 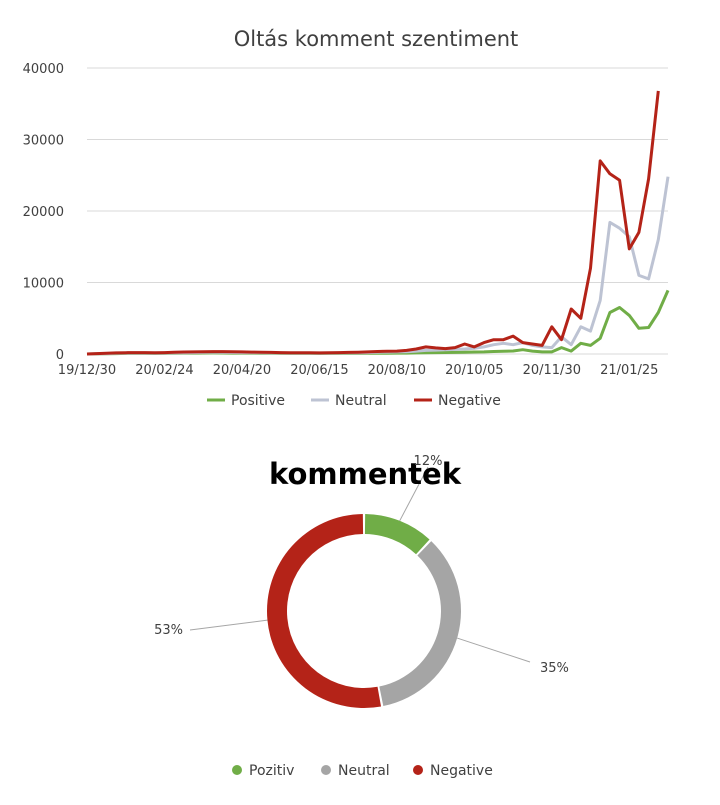 What do you see at coordinates (168, 630) in the screenshot?
I see `donut-value-label-negative: 53%` at bounding box center [168, 630].